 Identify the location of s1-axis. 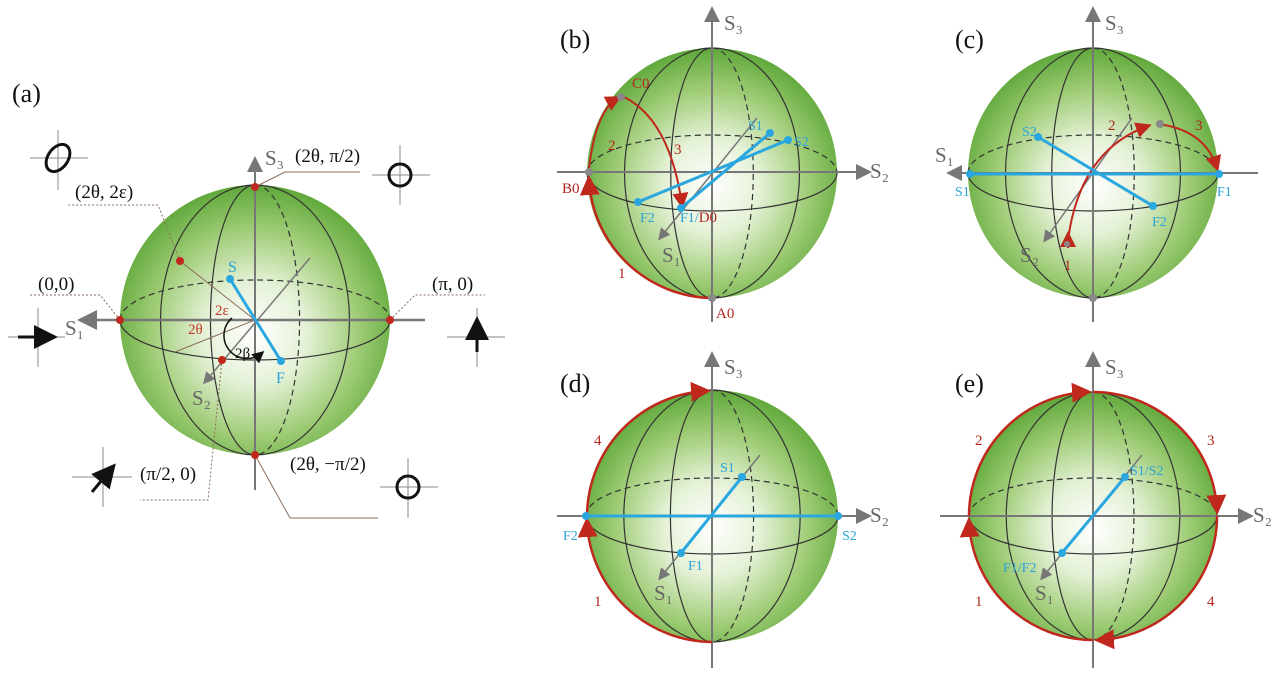
(708, 179).